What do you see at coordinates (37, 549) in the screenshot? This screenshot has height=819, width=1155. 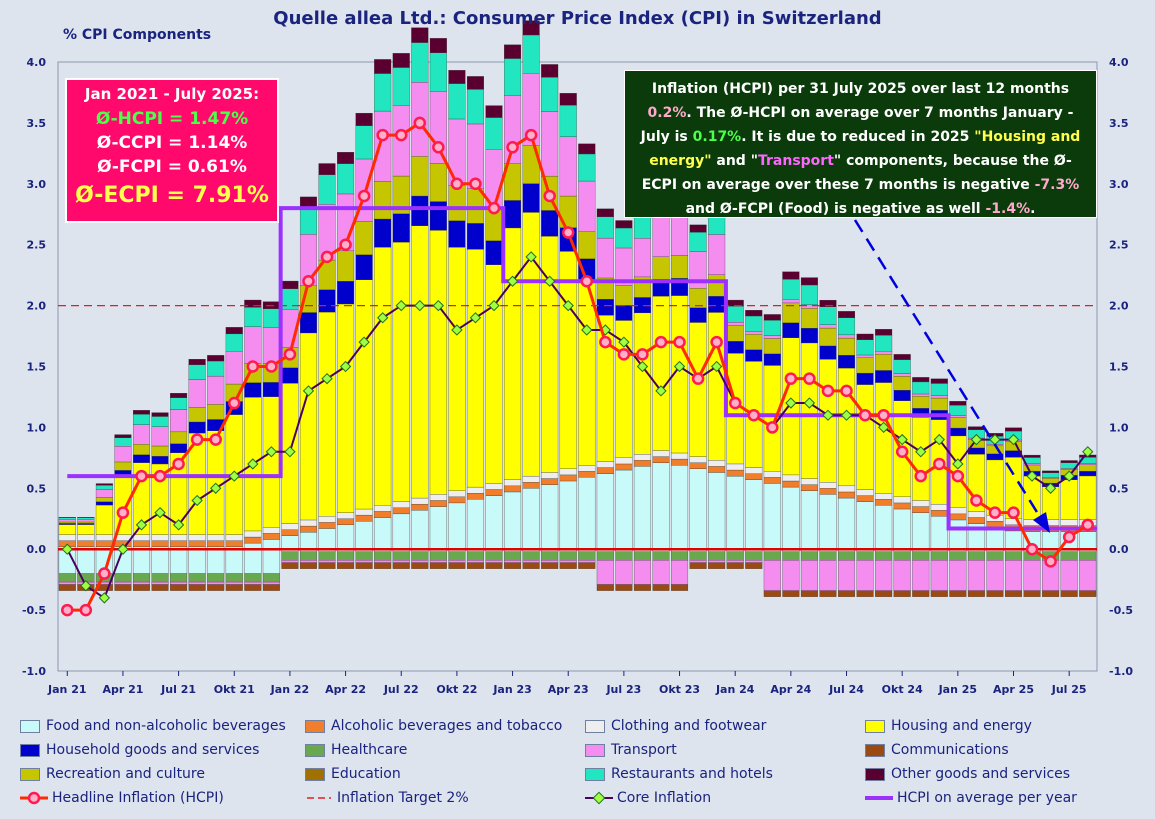 I see `y-tick-label-left: 0.0` at bounding box center [37, 549].